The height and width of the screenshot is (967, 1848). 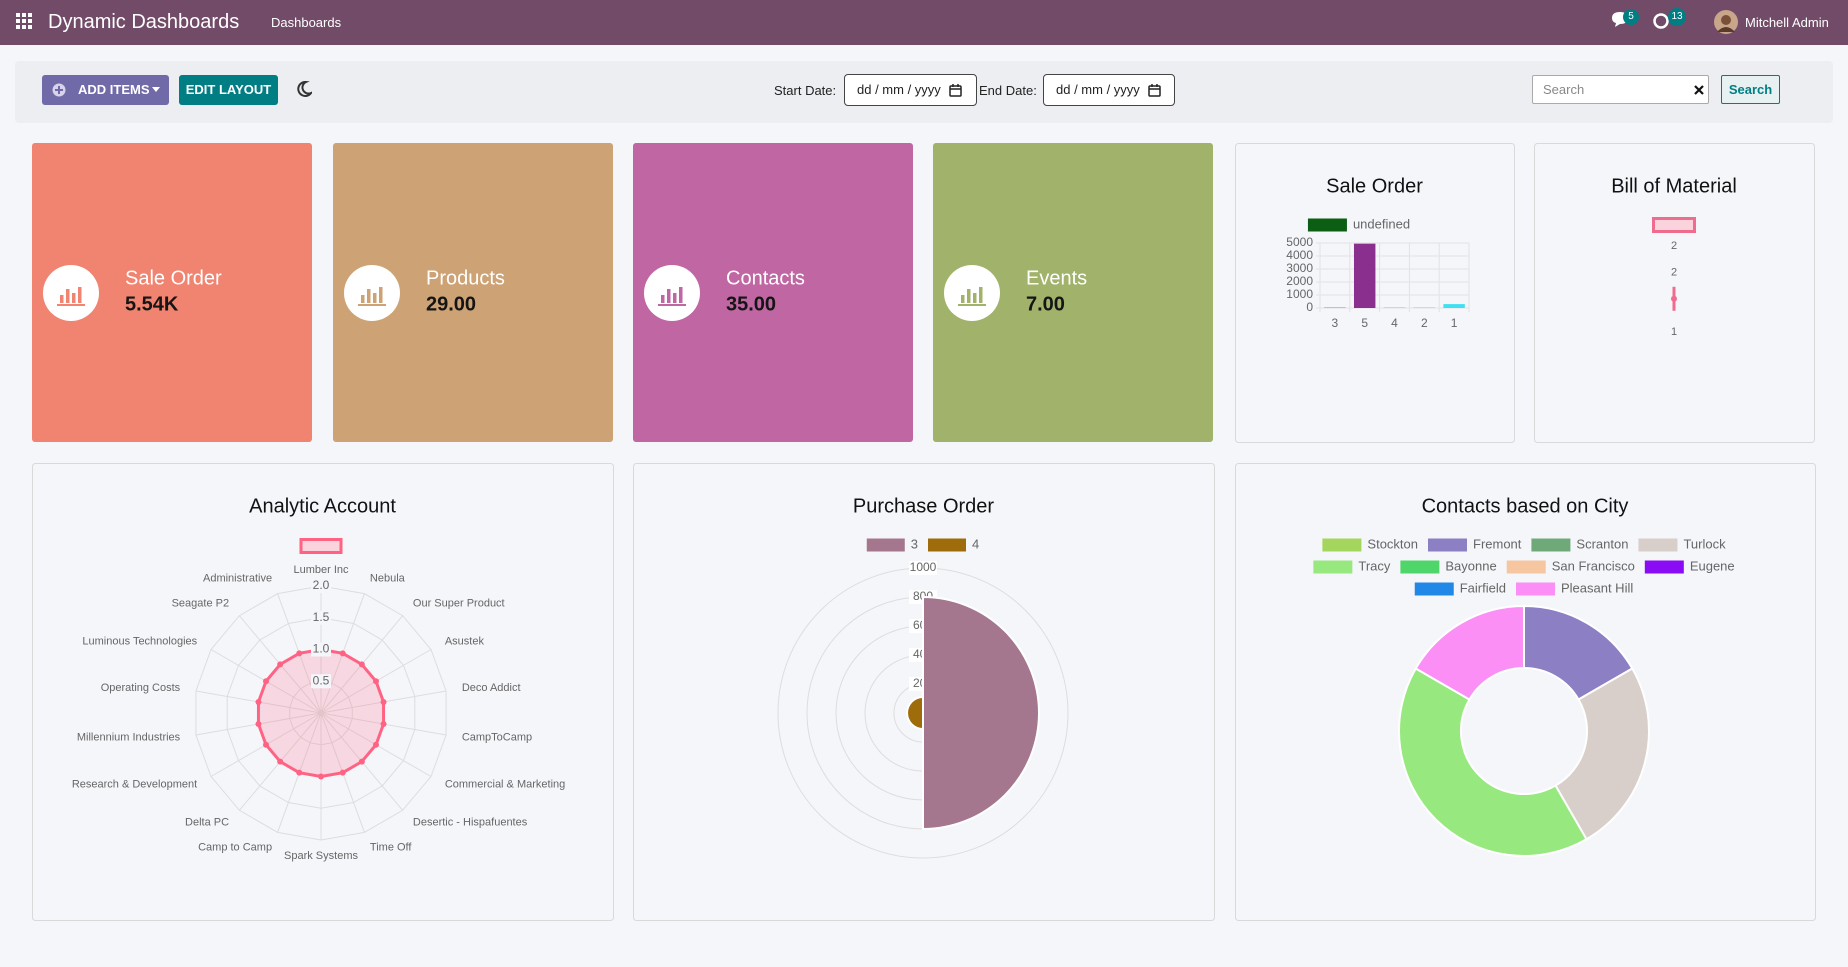 I want to click on legend-label: Fairfield, so click(x=1483, y=587).